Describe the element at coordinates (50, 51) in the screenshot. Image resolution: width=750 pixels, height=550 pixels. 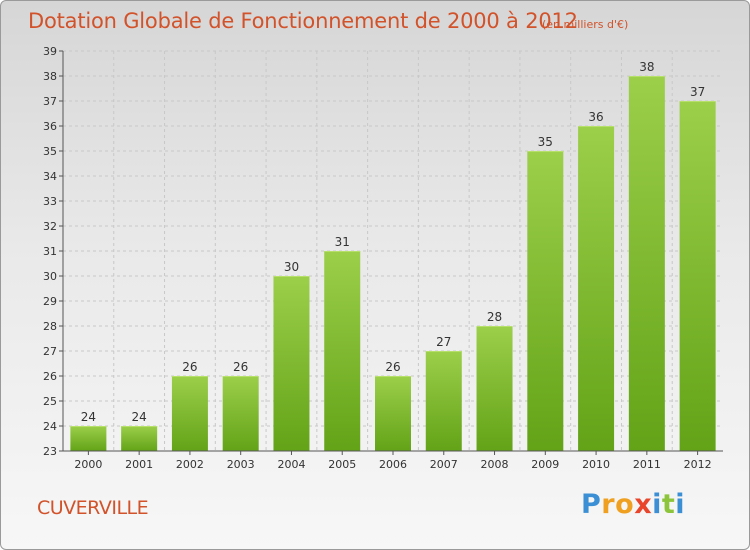
I see `y-tick-label: 39` at that location.